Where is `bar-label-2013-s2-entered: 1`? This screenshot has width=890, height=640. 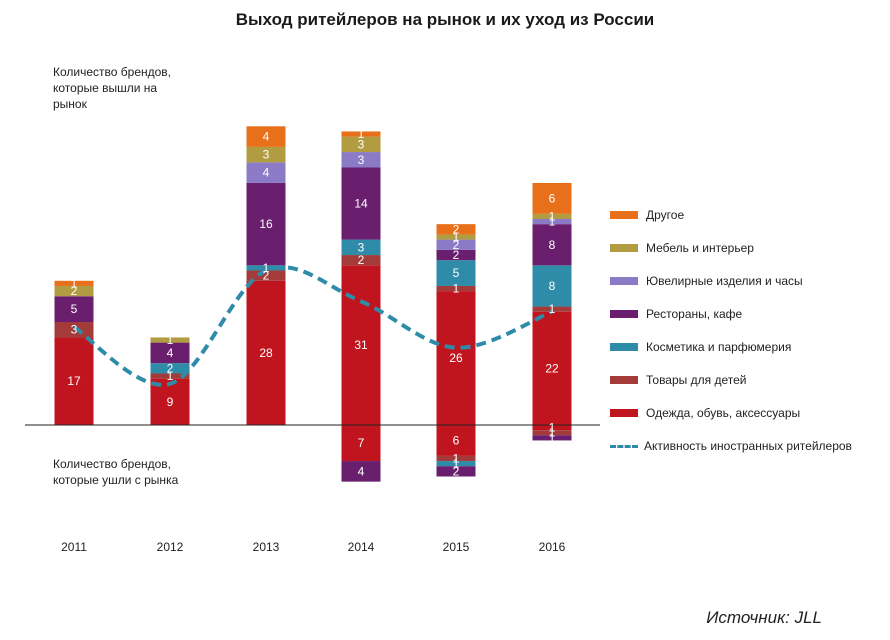
bar-label-2013-s2-entered: 1 is located at coordinates (266, 268).